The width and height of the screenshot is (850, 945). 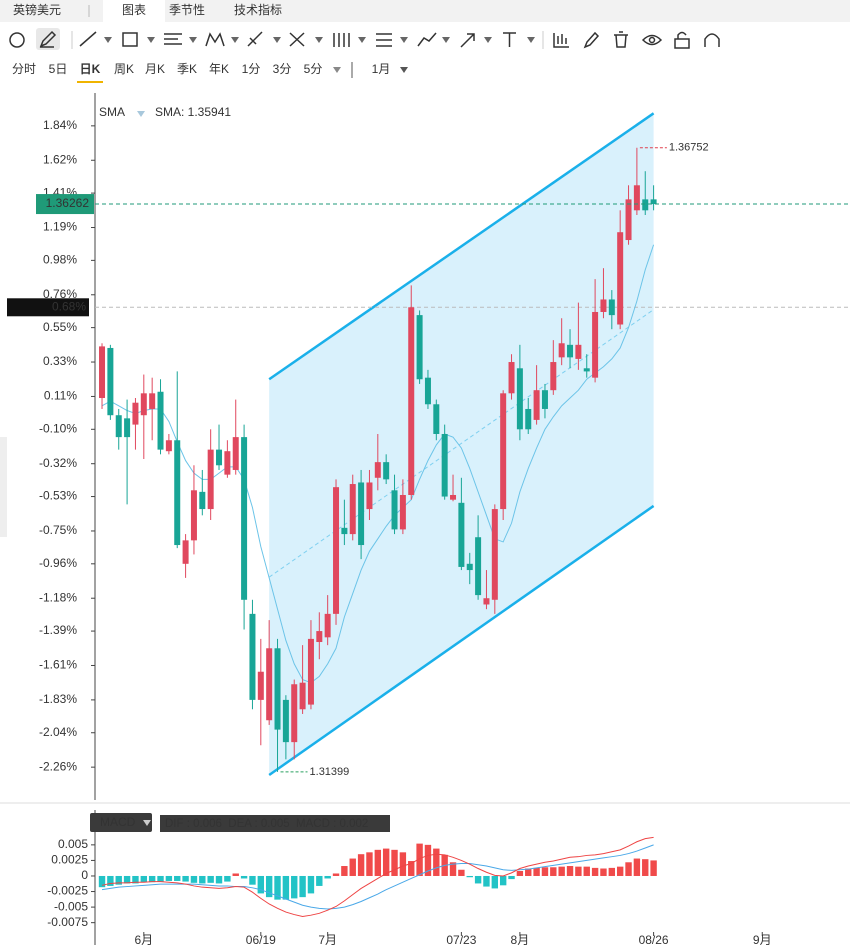 I want to click on channel-upper, so click(x=461, y=246).